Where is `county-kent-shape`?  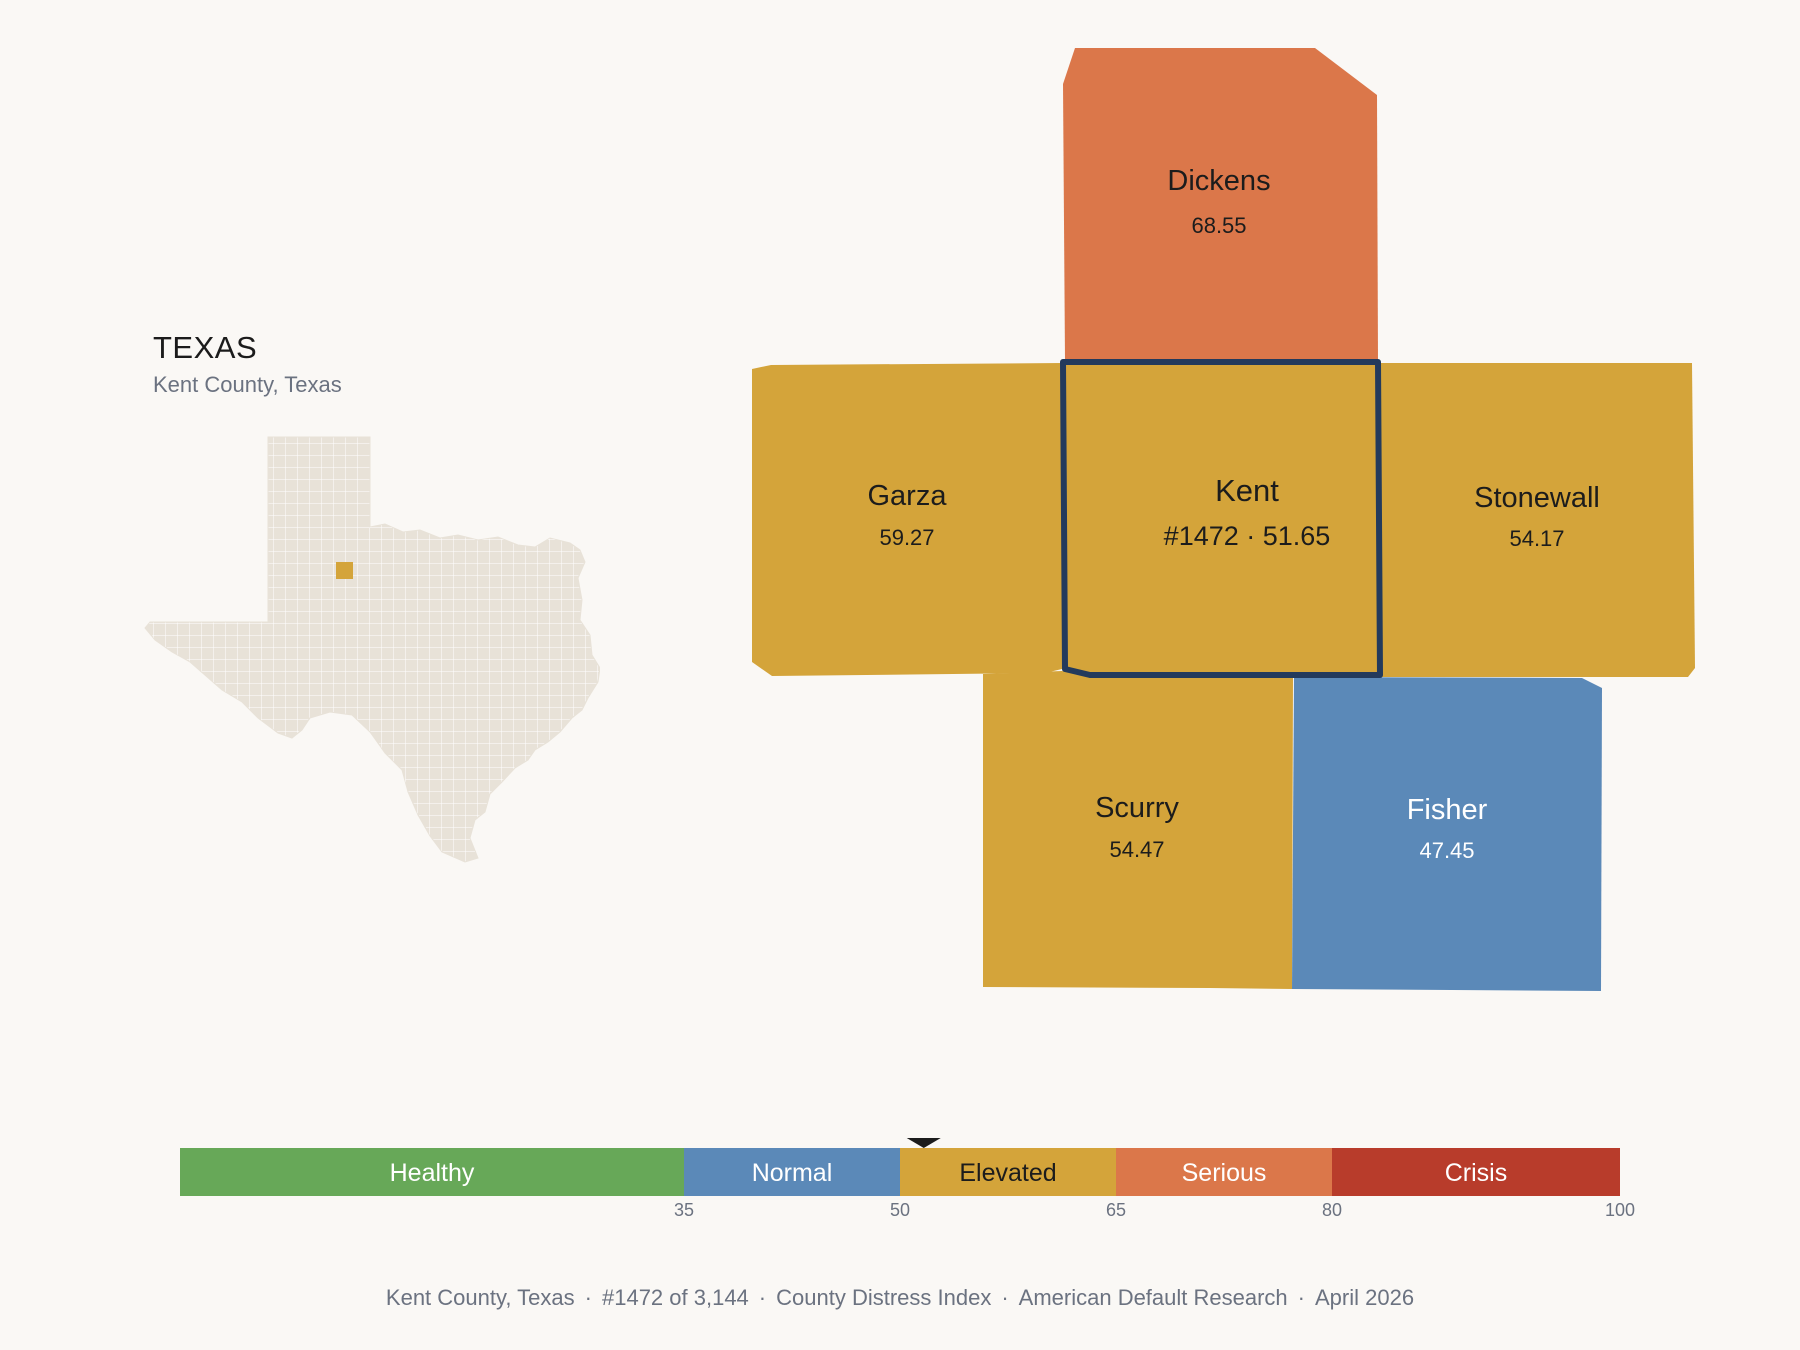
county-kent-shape is located at coordinates (1221, 518).